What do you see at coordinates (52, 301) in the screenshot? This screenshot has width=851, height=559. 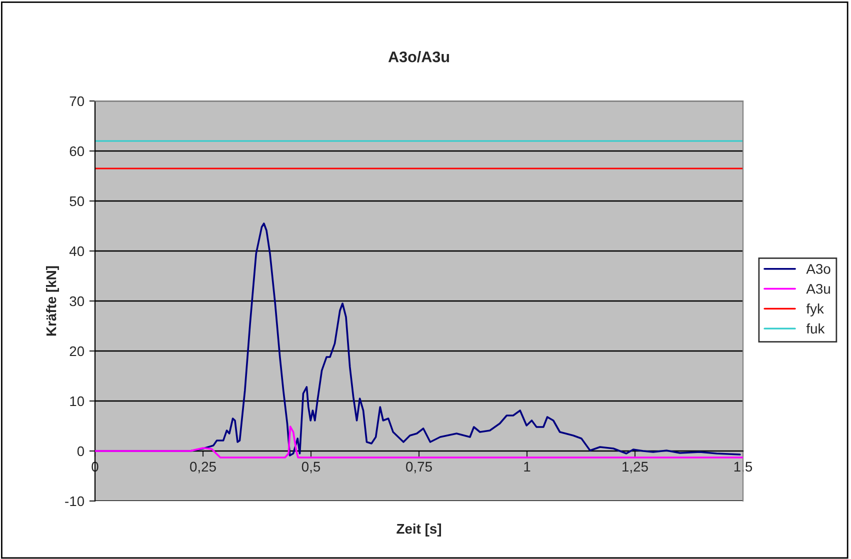 I see `y-axis-title: Kräfte [kN]` at bounding box center [52, 301].